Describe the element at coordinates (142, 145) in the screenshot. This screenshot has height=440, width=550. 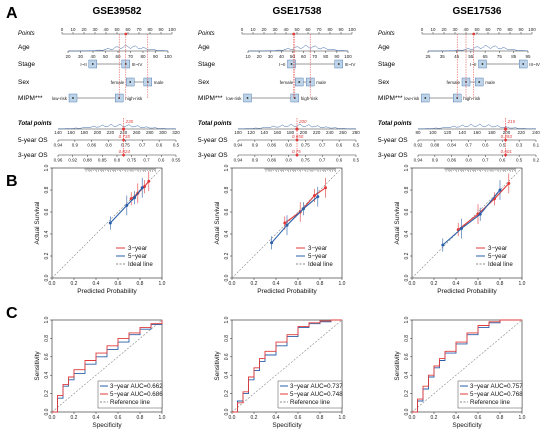
I see `os5-tick-label: 0.7` at that location.